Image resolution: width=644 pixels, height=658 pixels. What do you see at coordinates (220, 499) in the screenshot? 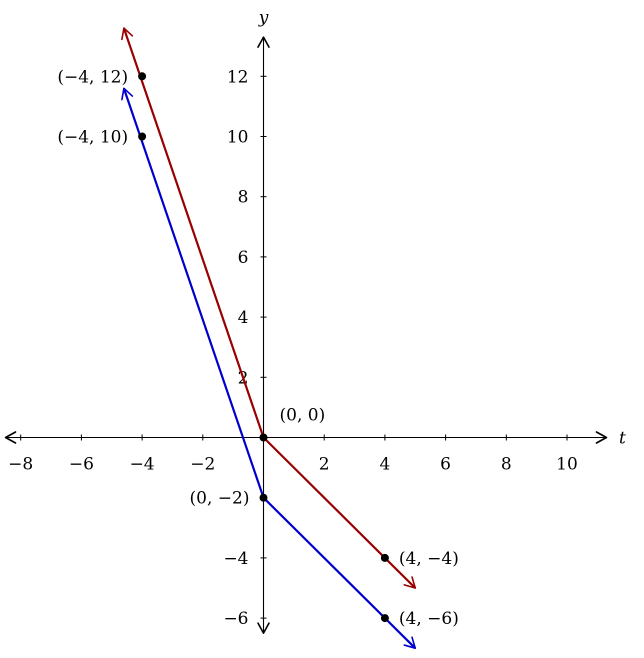
I see `point-label: (0, −2)` at bounding box center [220, 499].